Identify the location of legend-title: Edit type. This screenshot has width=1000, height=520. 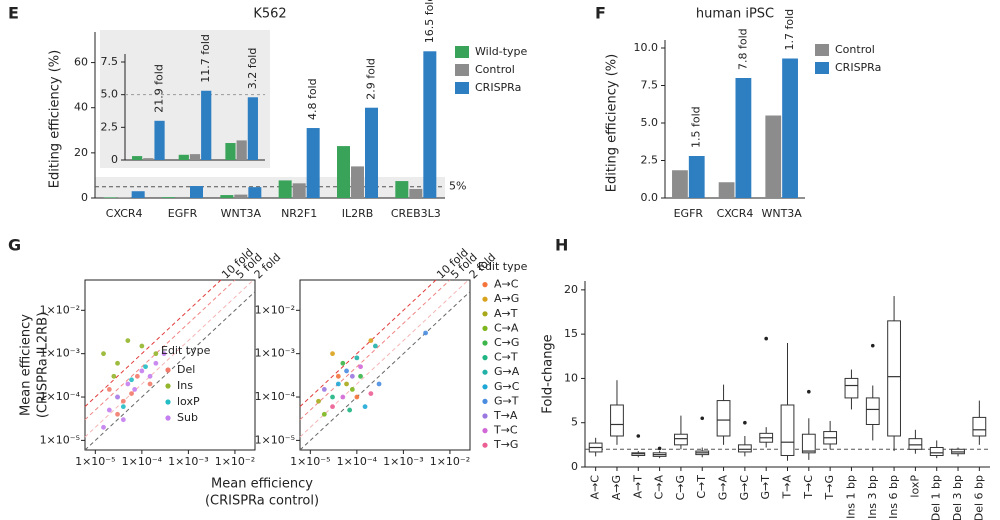
(186, 350).